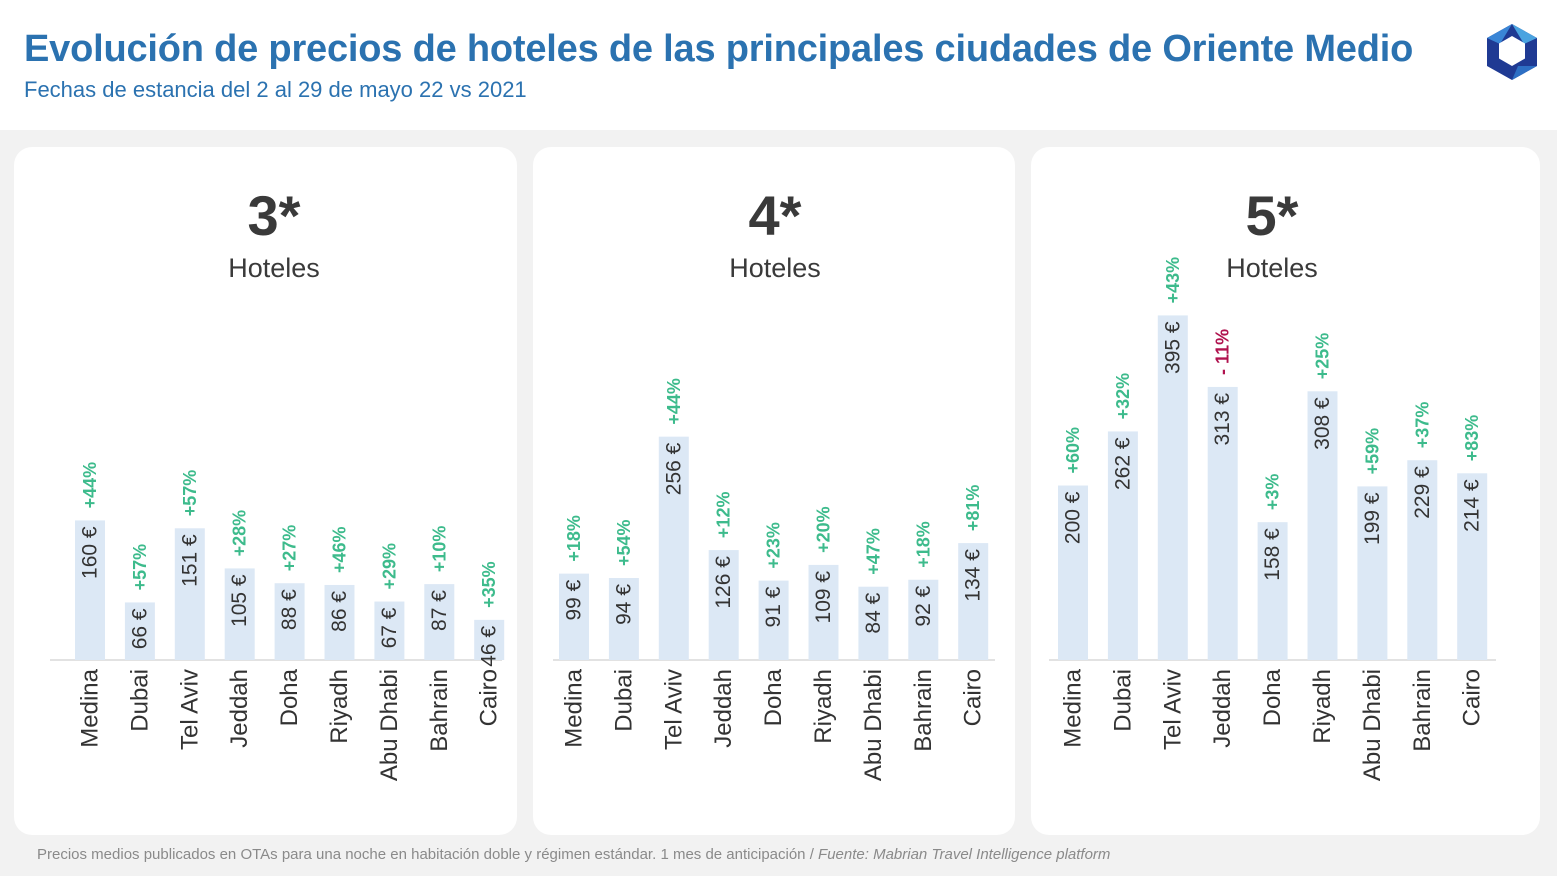 The height and width of the screenshot is (876, 1557). What do you see at coordinates (774, 545) in the screenshot?
I see `change-label: +23%` at bounding box center [774, 545].